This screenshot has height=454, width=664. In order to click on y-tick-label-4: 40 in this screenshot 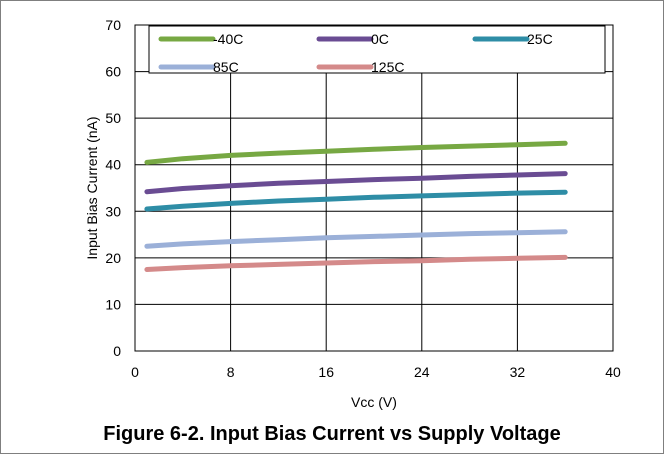, I will do `click(113, 165)`.